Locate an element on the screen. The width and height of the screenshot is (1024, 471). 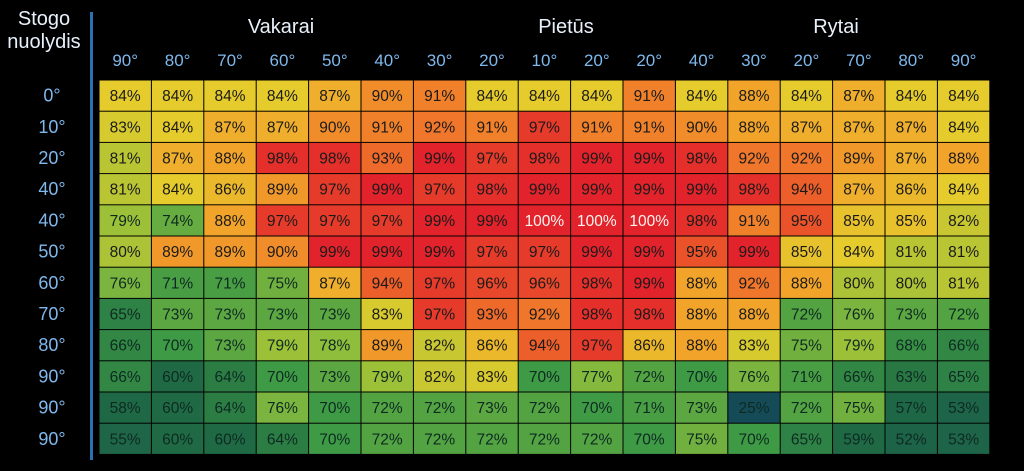
group-label-pietus: Pietūs is located at coordinates (566, 27).